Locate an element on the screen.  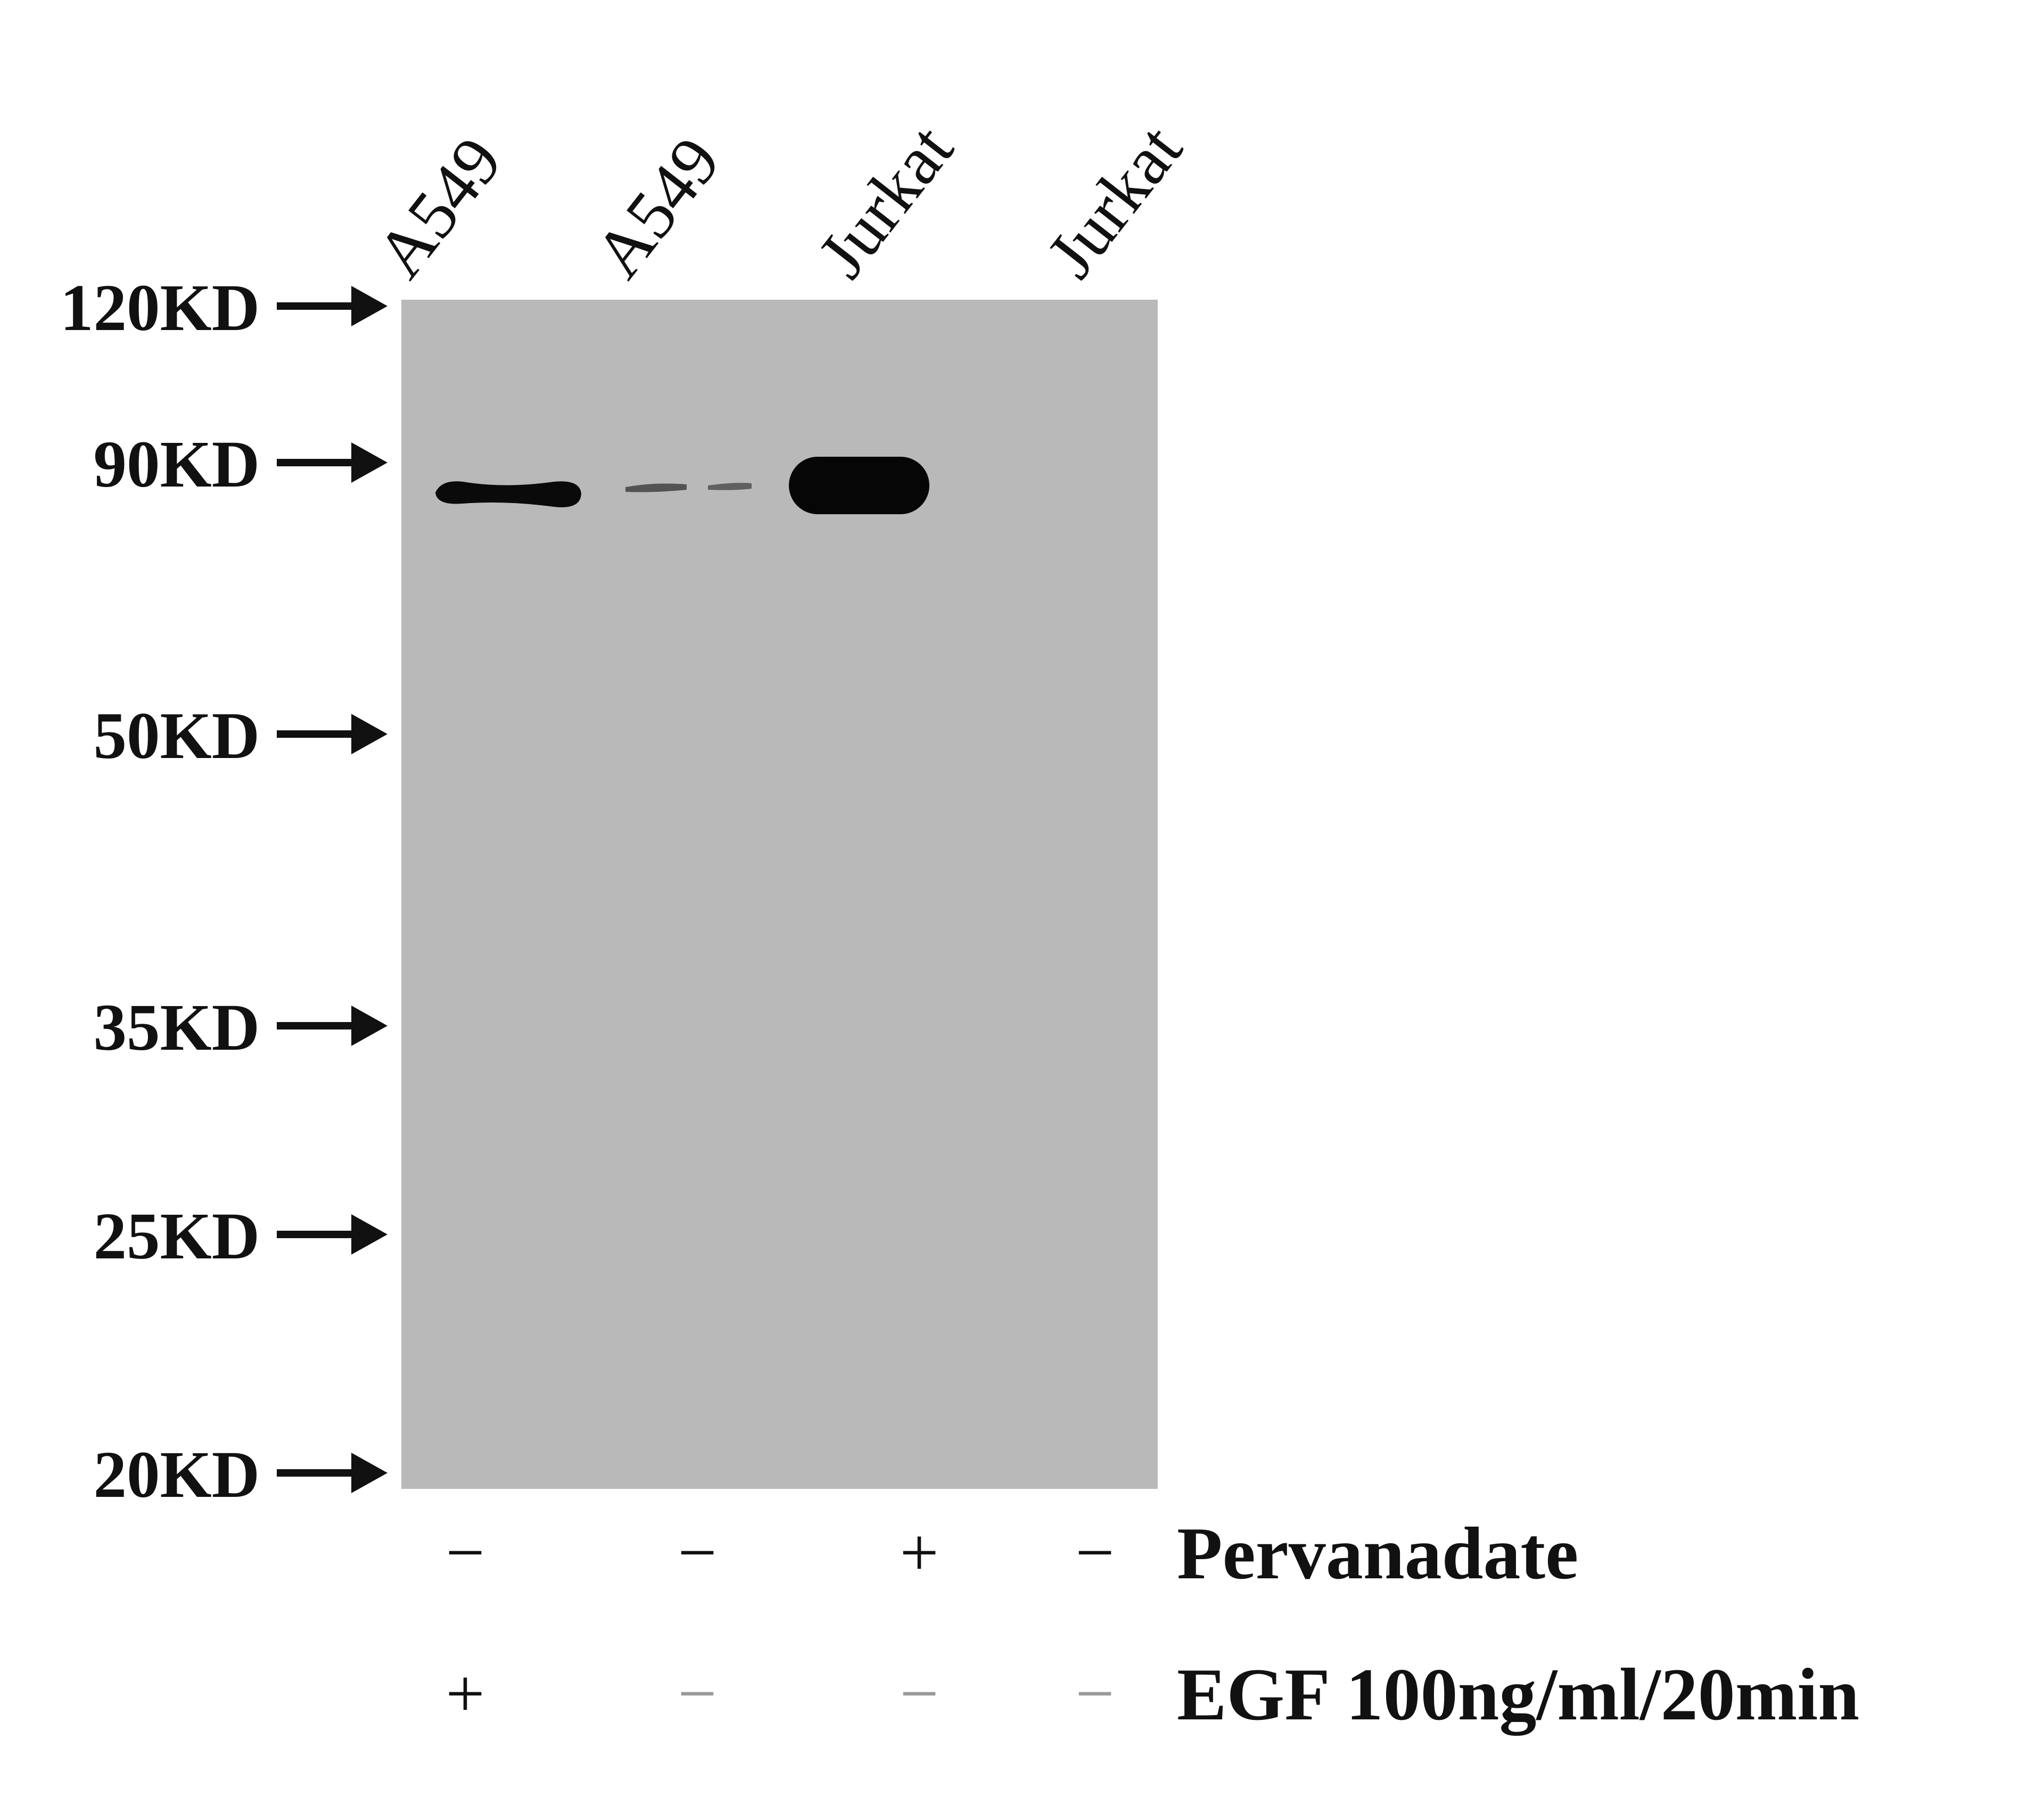
egf-label: EGF 100ng/ml/20min is located at coordinates (1518, 1694).